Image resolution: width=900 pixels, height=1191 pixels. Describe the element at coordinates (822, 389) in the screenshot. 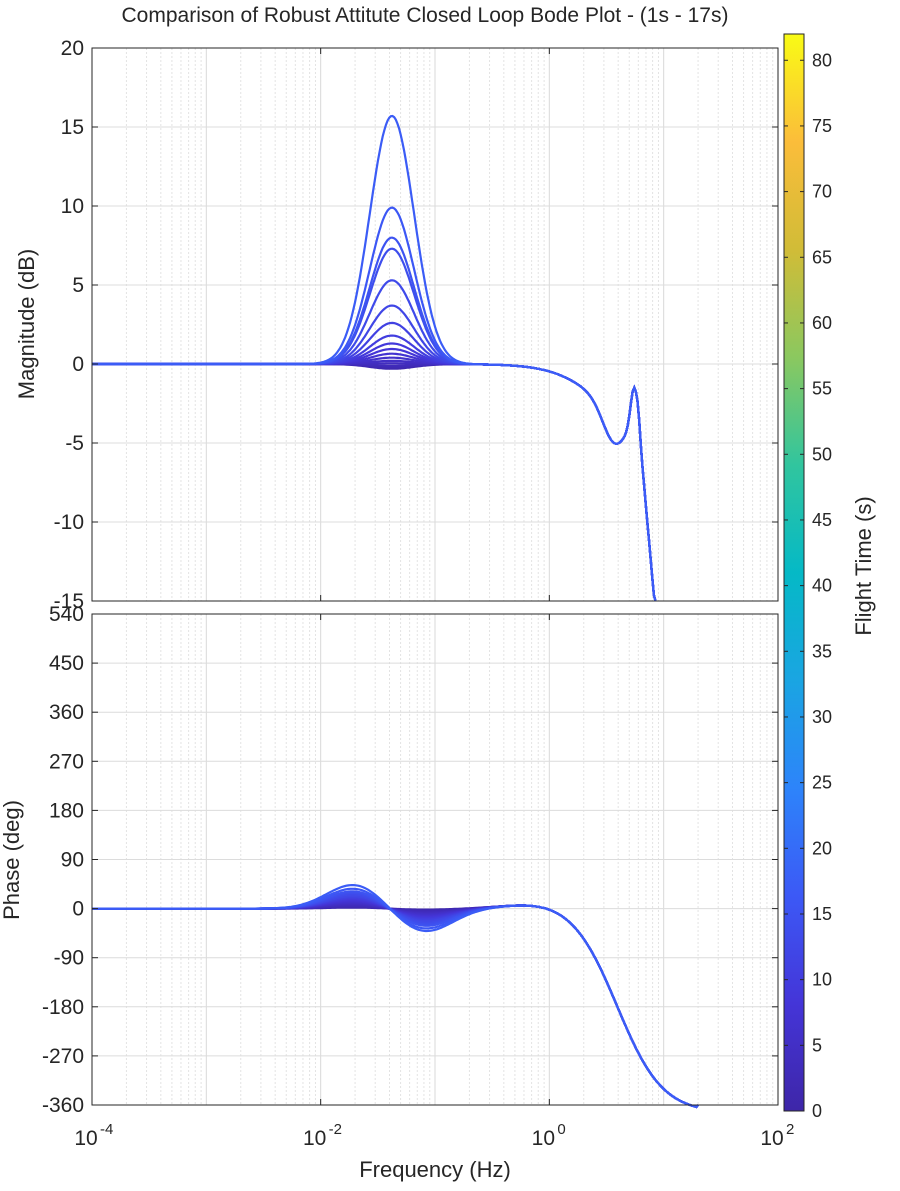

I see `colorbar-tick-label: 55` at that location.